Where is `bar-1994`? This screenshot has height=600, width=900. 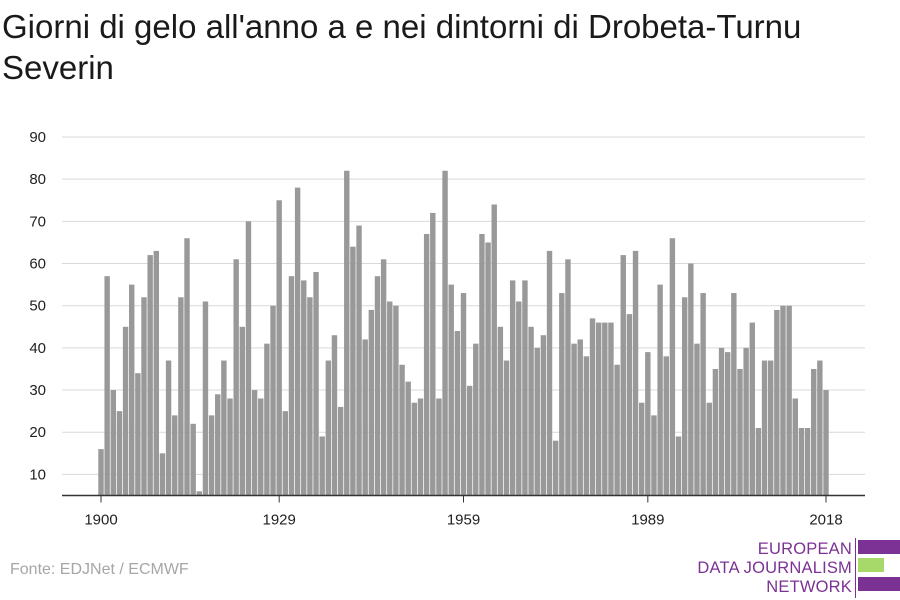
bar-1994 is located at coordinates (678, 466).